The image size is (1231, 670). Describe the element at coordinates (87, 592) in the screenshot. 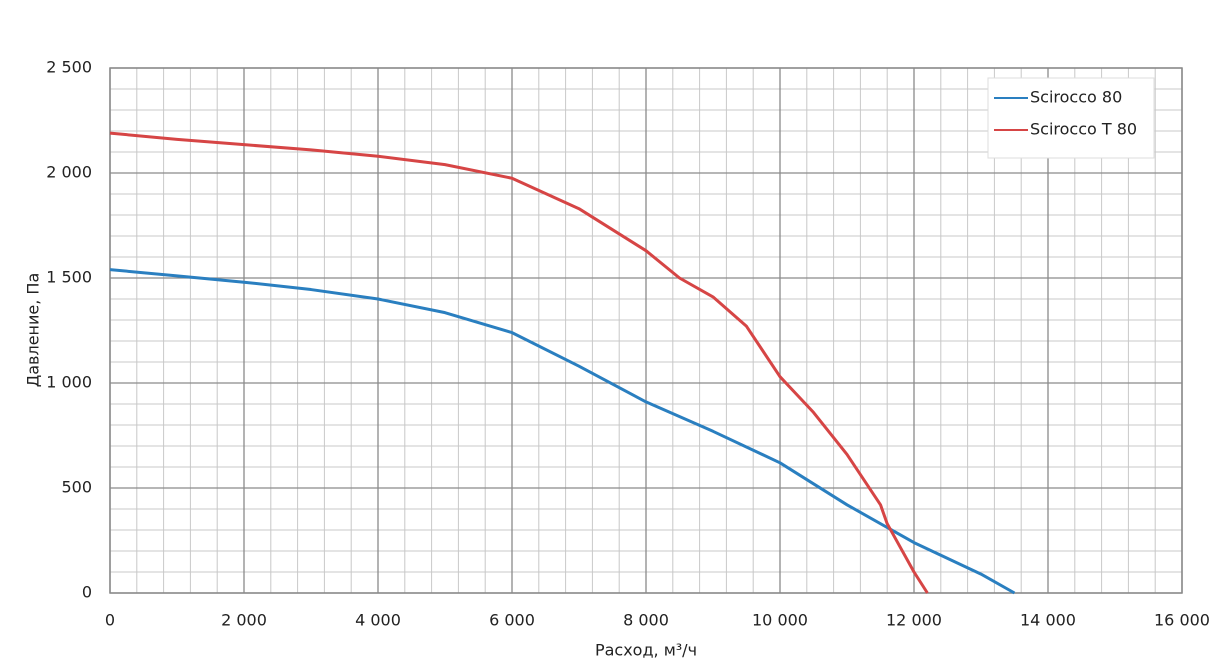

I see `y-tick-label: 0` at that location.